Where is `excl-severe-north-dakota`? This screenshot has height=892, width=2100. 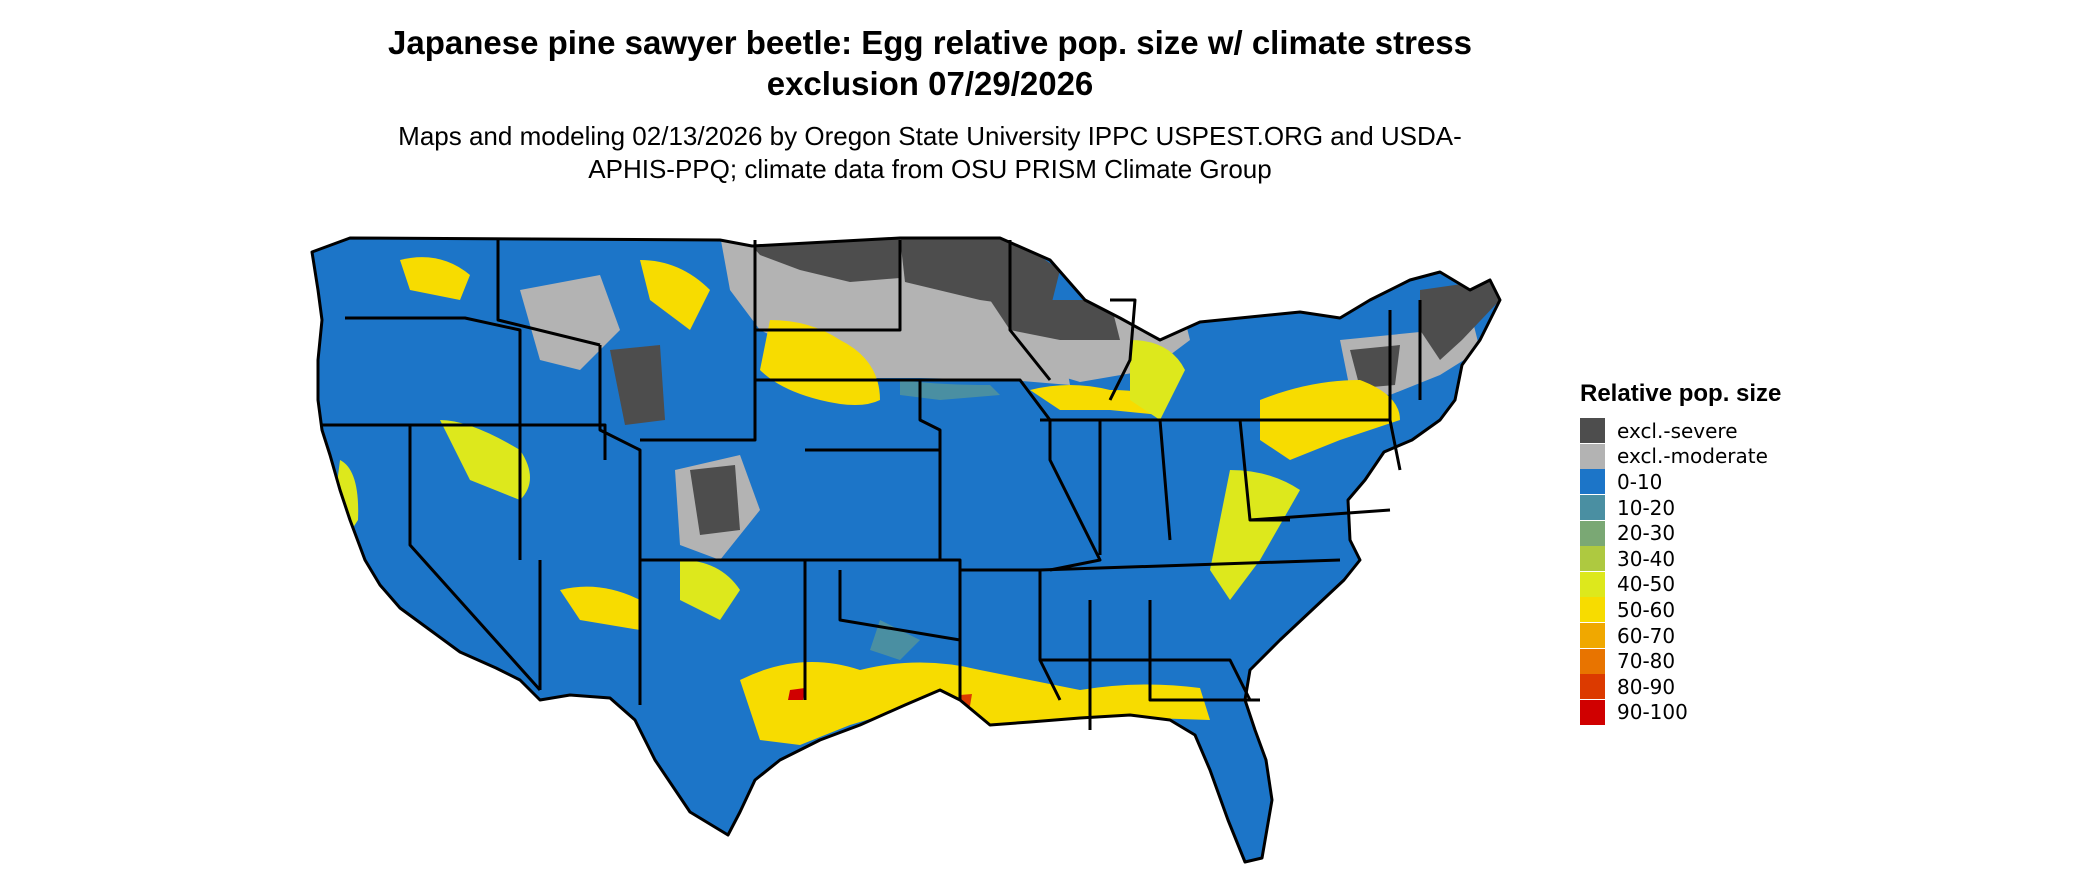
excl-severe-north-dakota is located at coordinates (822, 260).